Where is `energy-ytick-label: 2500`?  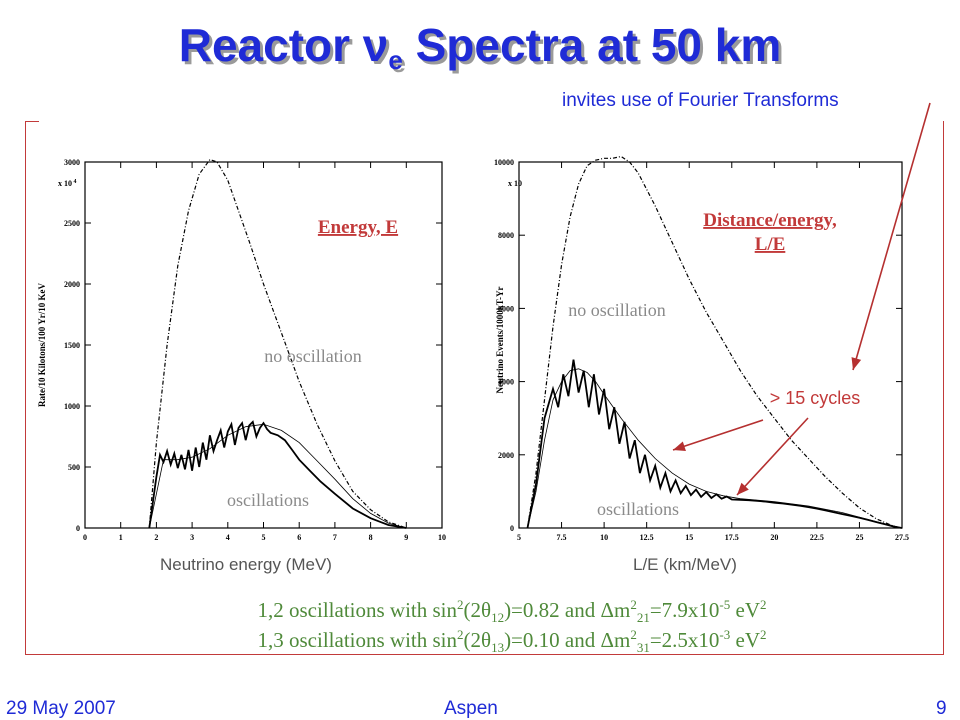 energy-ytick-label: 2500 is located at coordinates (72, 223).